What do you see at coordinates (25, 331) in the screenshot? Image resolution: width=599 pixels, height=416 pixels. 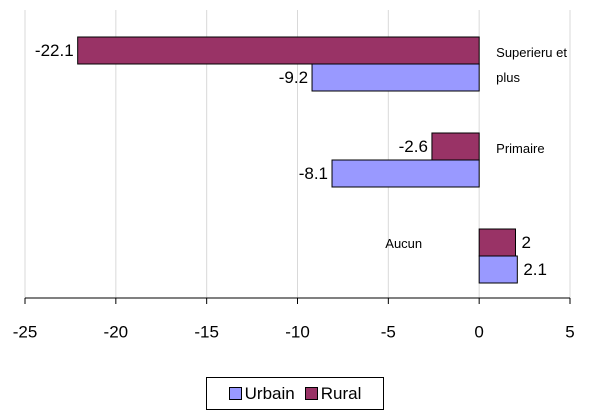 I see `x-tick-label: -25` at bounding box center [25, 331].